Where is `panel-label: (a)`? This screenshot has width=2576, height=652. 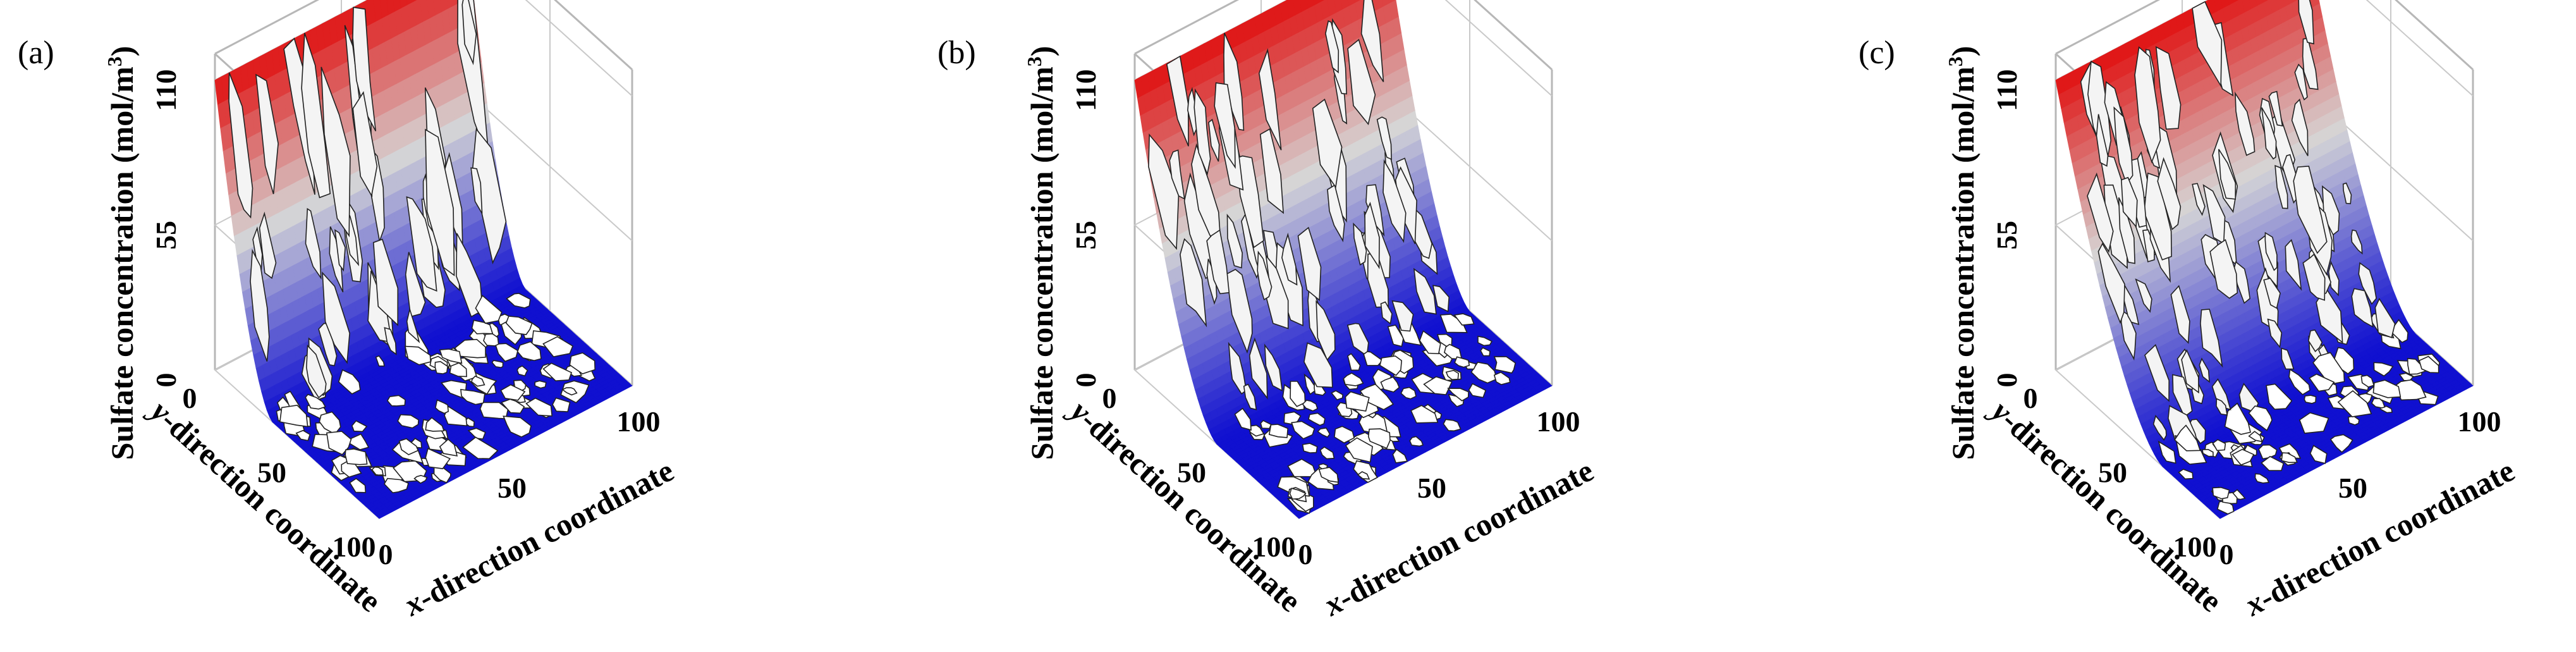
panel-label: (a) is located at coordinates (36, 53).